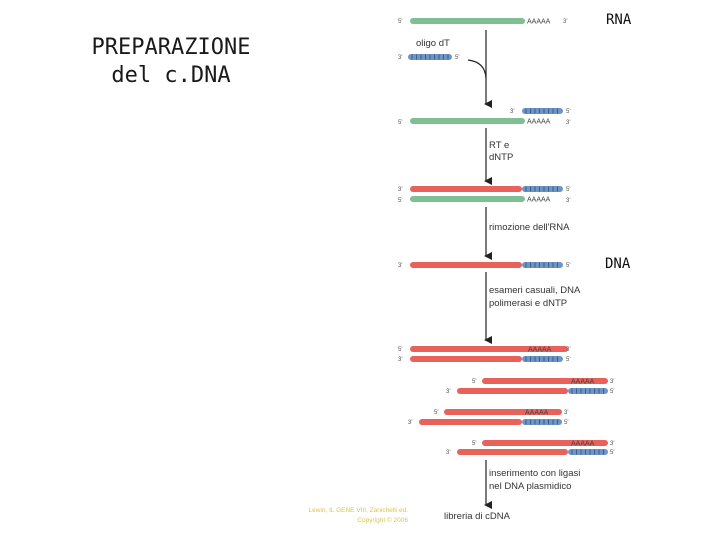 This screenshot has width=720, height=540. Describe the element at coordinates (477, 69) in the screenshot. I see `oligo-join-arrow` at that location.